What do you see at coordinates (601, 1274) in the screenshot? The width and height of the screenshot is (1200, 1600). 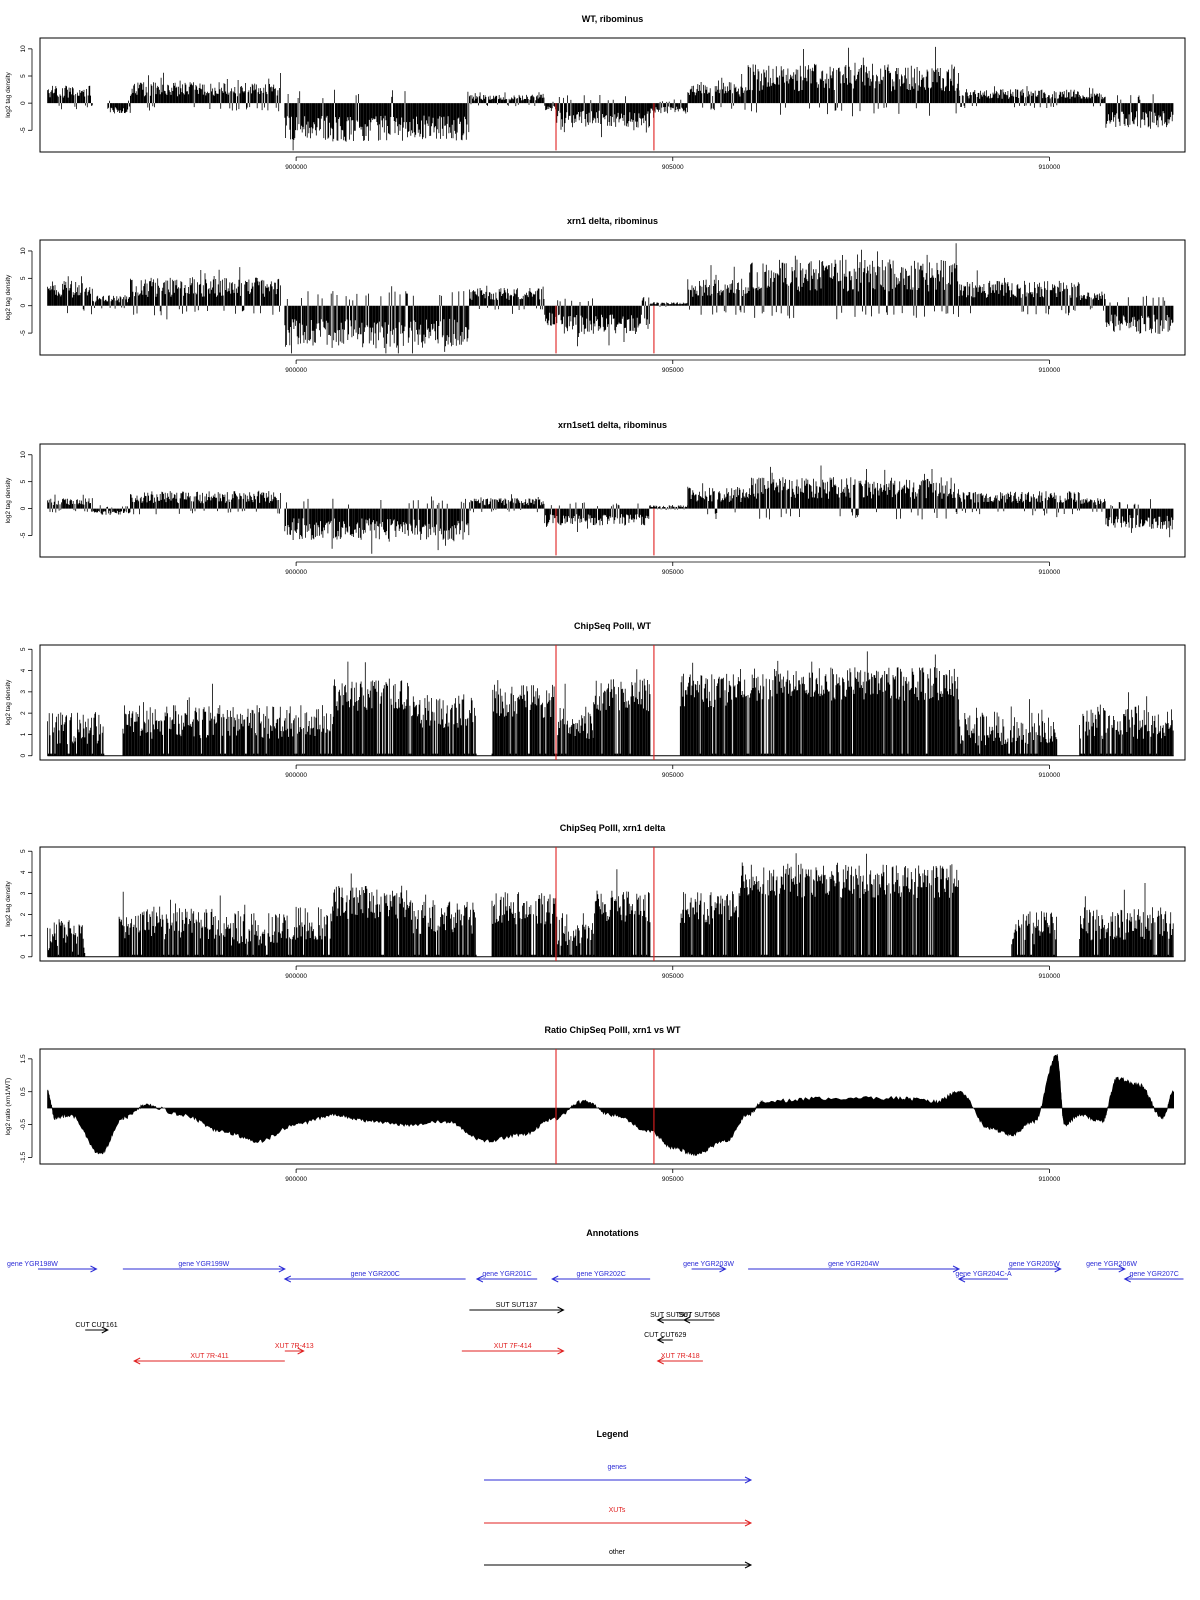 I see `annotation-label: gene YGR202C` at bounding box center [601, 1274].